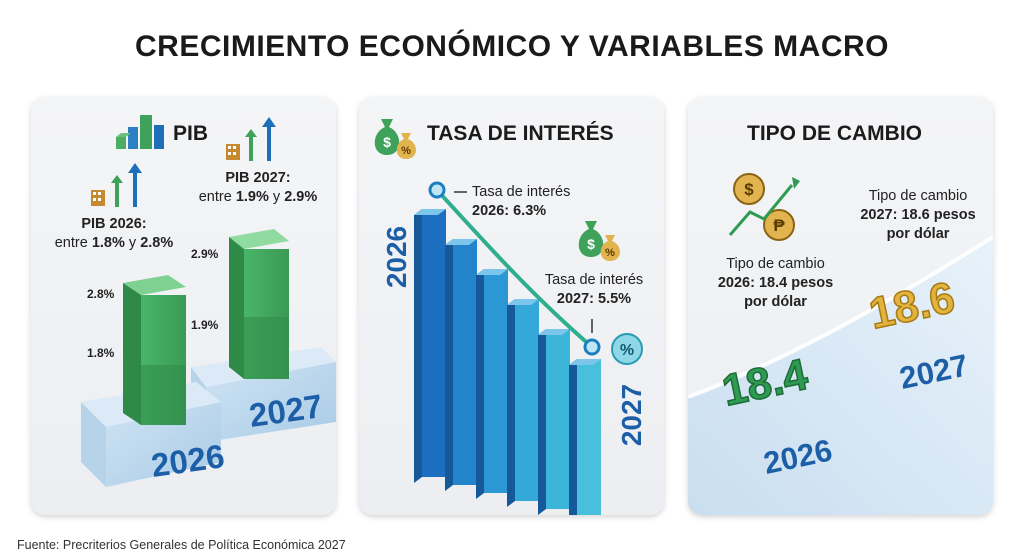 The height and width of the screenshot is (559, 1024). What do you see at coordinates (514, 268) in the screenshot?
I see `tasa-trend-line` at bounding box center [514, 268].